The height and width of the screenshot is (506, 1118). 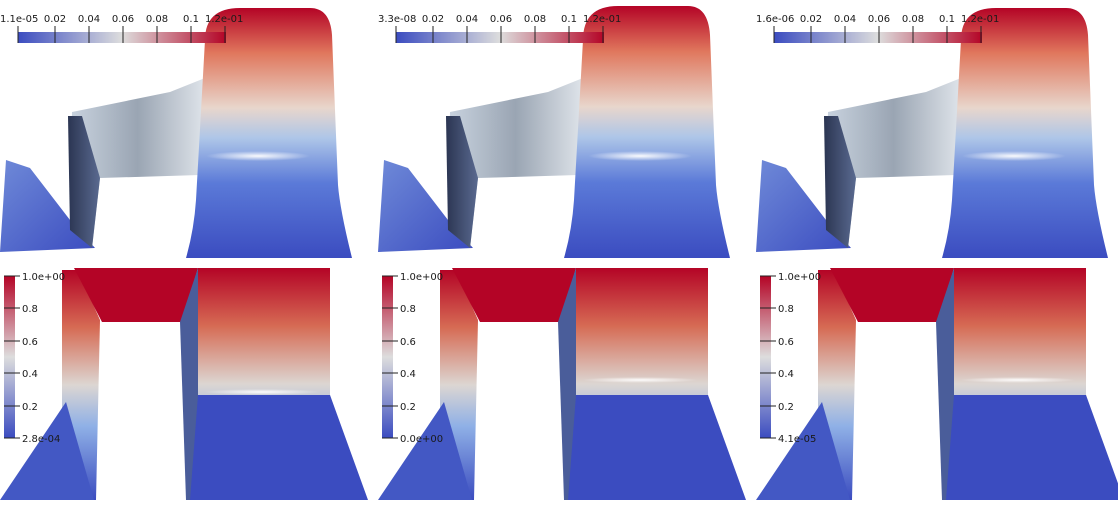 I want to click on colorbar-min-label: 3.3e-08, so click(x=397, y=19).